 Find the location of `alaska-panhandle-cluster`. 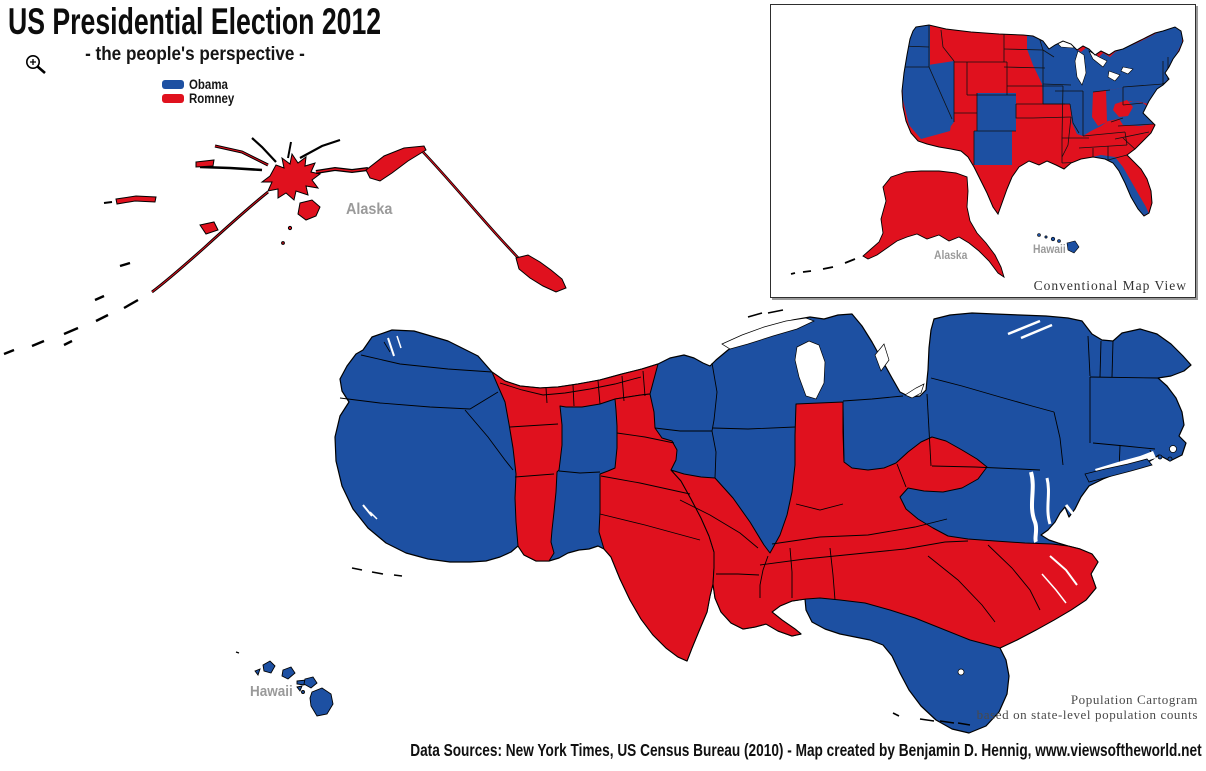

alaska-panhandle-cluster is located at coordinates (541, 273).